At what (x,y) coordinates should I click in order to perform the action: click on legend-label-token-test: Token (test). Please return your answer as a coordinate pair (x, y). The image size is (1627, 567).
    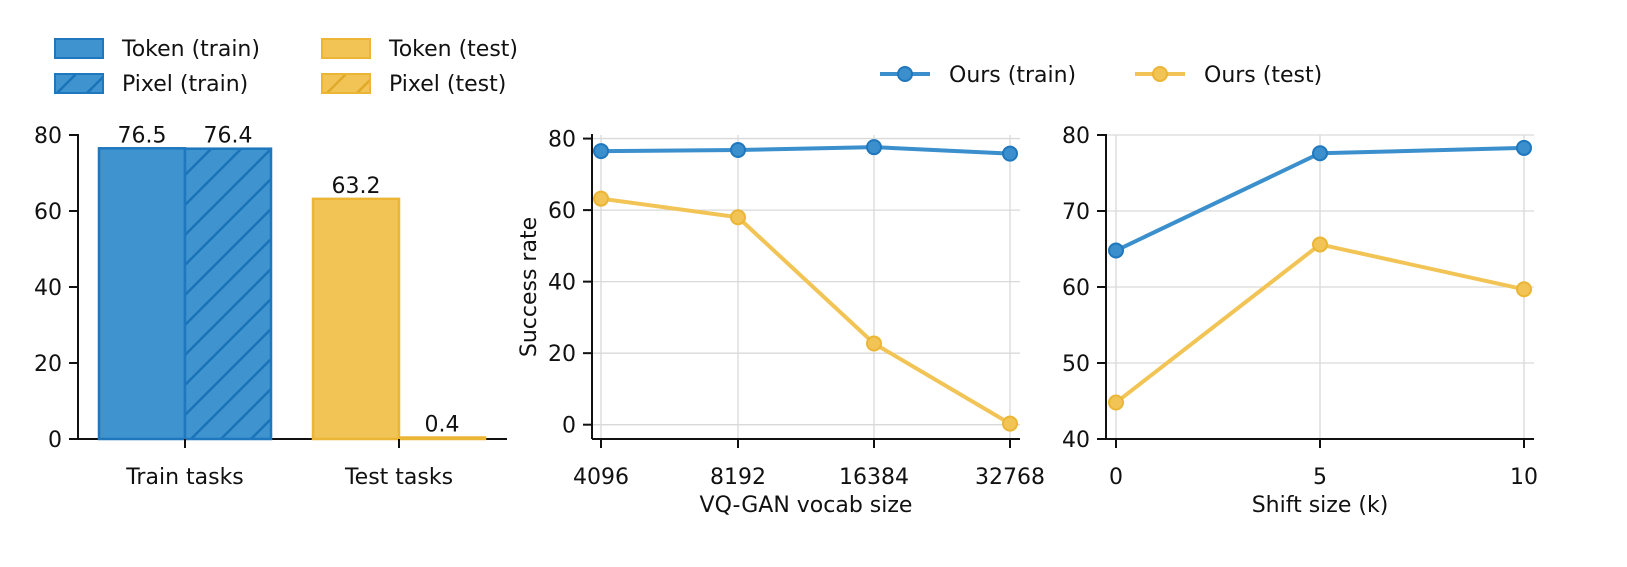
    Looking at the image, I should click on (453, 49).